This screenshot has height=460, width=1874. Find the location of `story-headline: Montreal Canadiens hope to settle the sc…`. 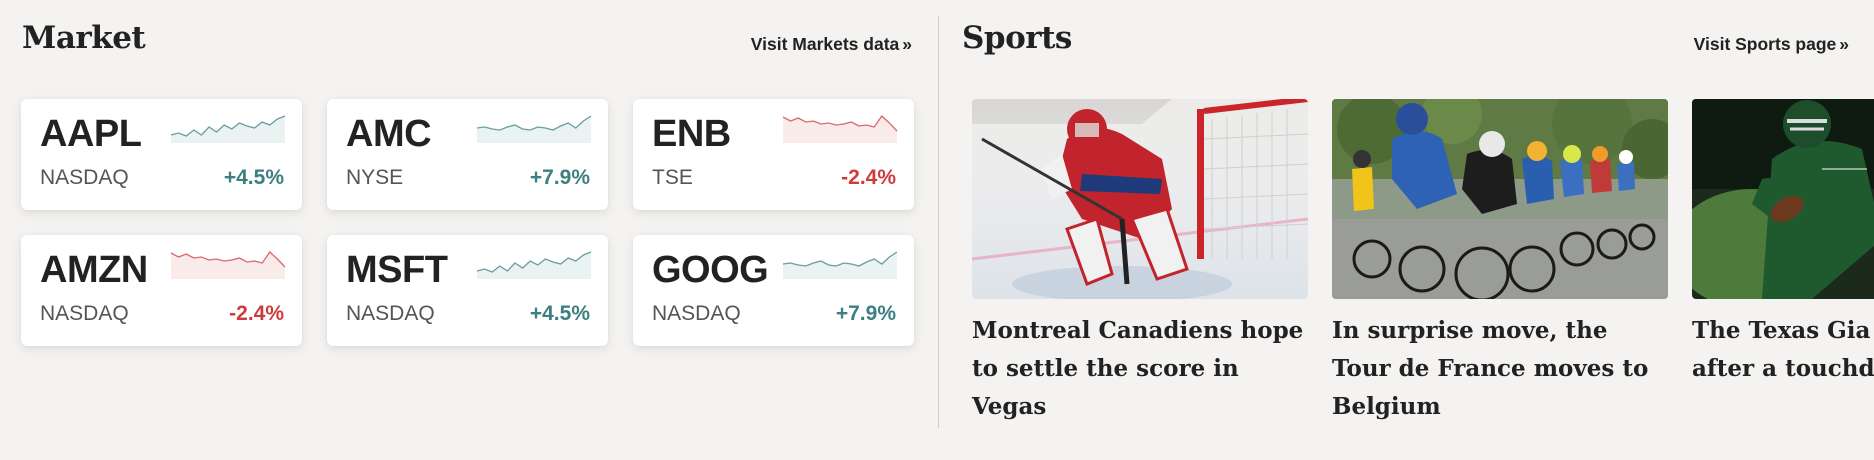

story-headline: Montreal Canadiens hope to settle the sc… is located at coordinates (1138, 368).